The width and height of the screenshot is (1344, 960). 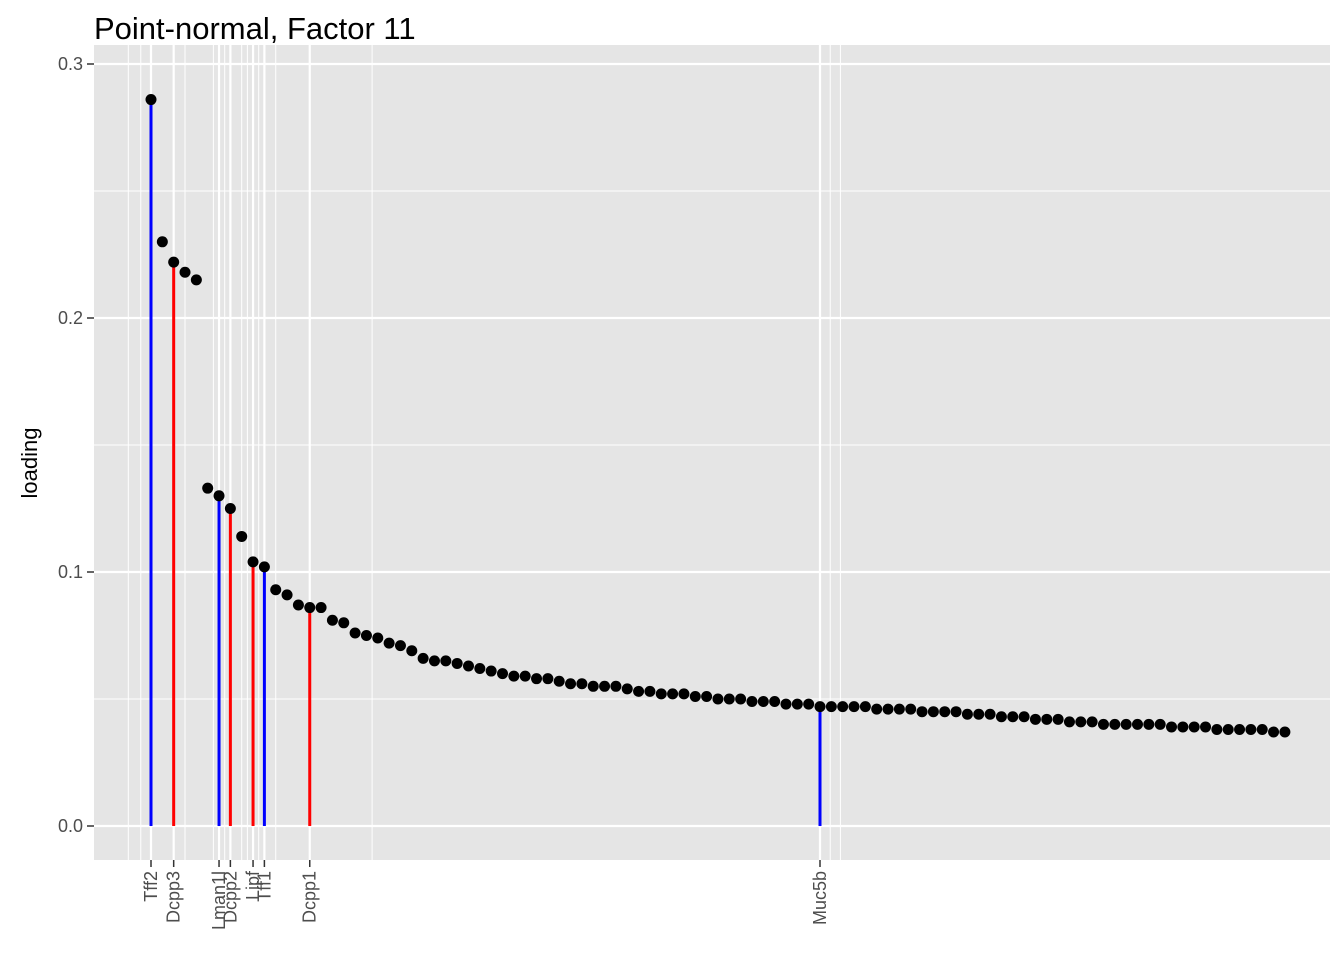 What do you see at coordinates (174, 897) in the screenshot?
I see `x-tick-label-dcpp3: Dcpp3` at bounding box center [174, 897].